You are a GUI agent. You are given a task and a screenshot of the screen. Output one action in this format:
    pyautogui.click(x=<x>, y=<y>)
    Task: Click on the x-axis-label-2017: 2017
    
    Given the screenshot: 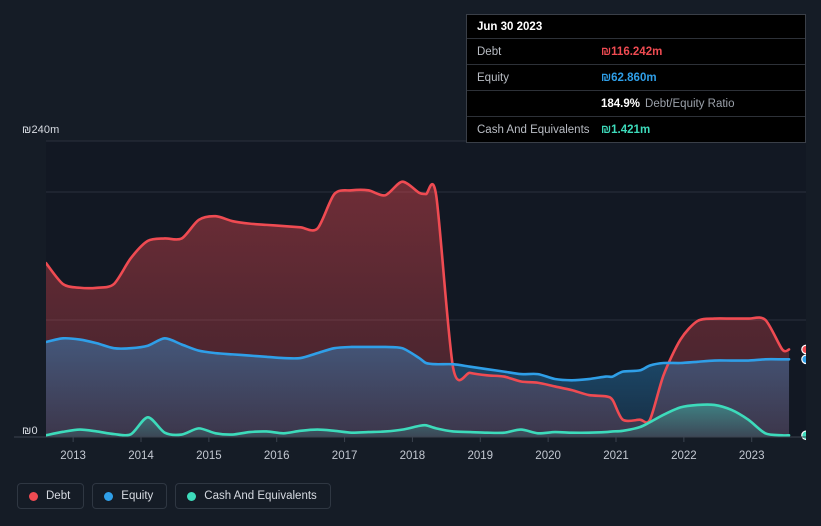 What is the action you would take?
    pyautogui.click(x=344, y=456)
    